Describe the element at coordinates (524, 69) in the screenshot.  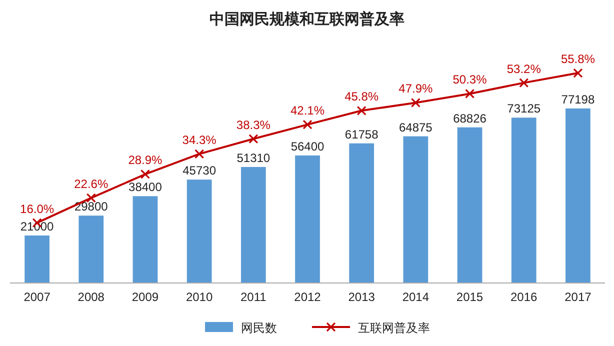
I see `data-label: 53.2%` at that location.